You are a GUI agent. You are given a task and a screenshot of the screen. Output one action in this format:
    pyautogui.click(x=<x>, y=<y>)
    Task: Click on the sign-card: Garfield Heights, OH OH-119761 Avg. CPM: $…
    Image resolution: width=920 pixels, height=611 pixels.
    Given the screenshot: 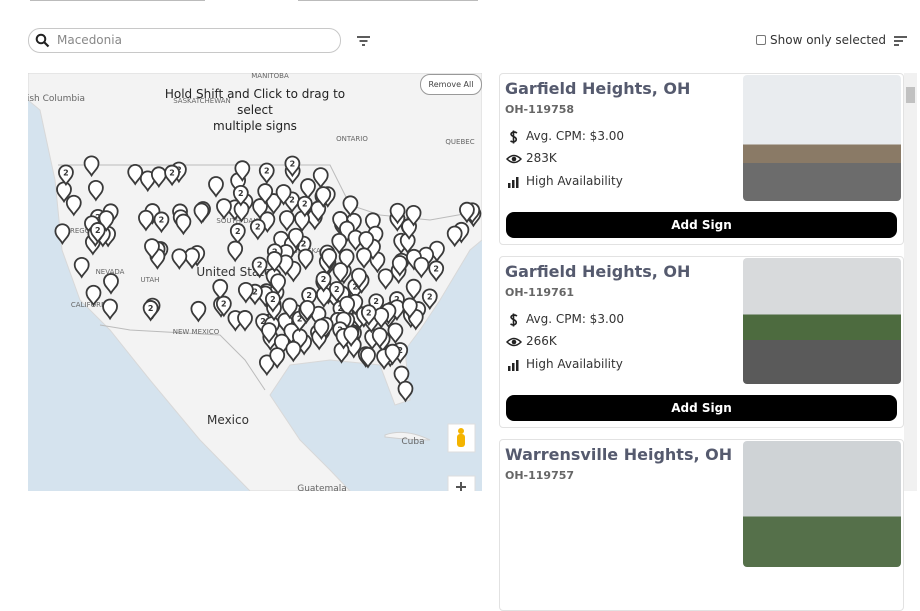 What is the action you would take?
    pyautogui.click(x=701, y=342)
    